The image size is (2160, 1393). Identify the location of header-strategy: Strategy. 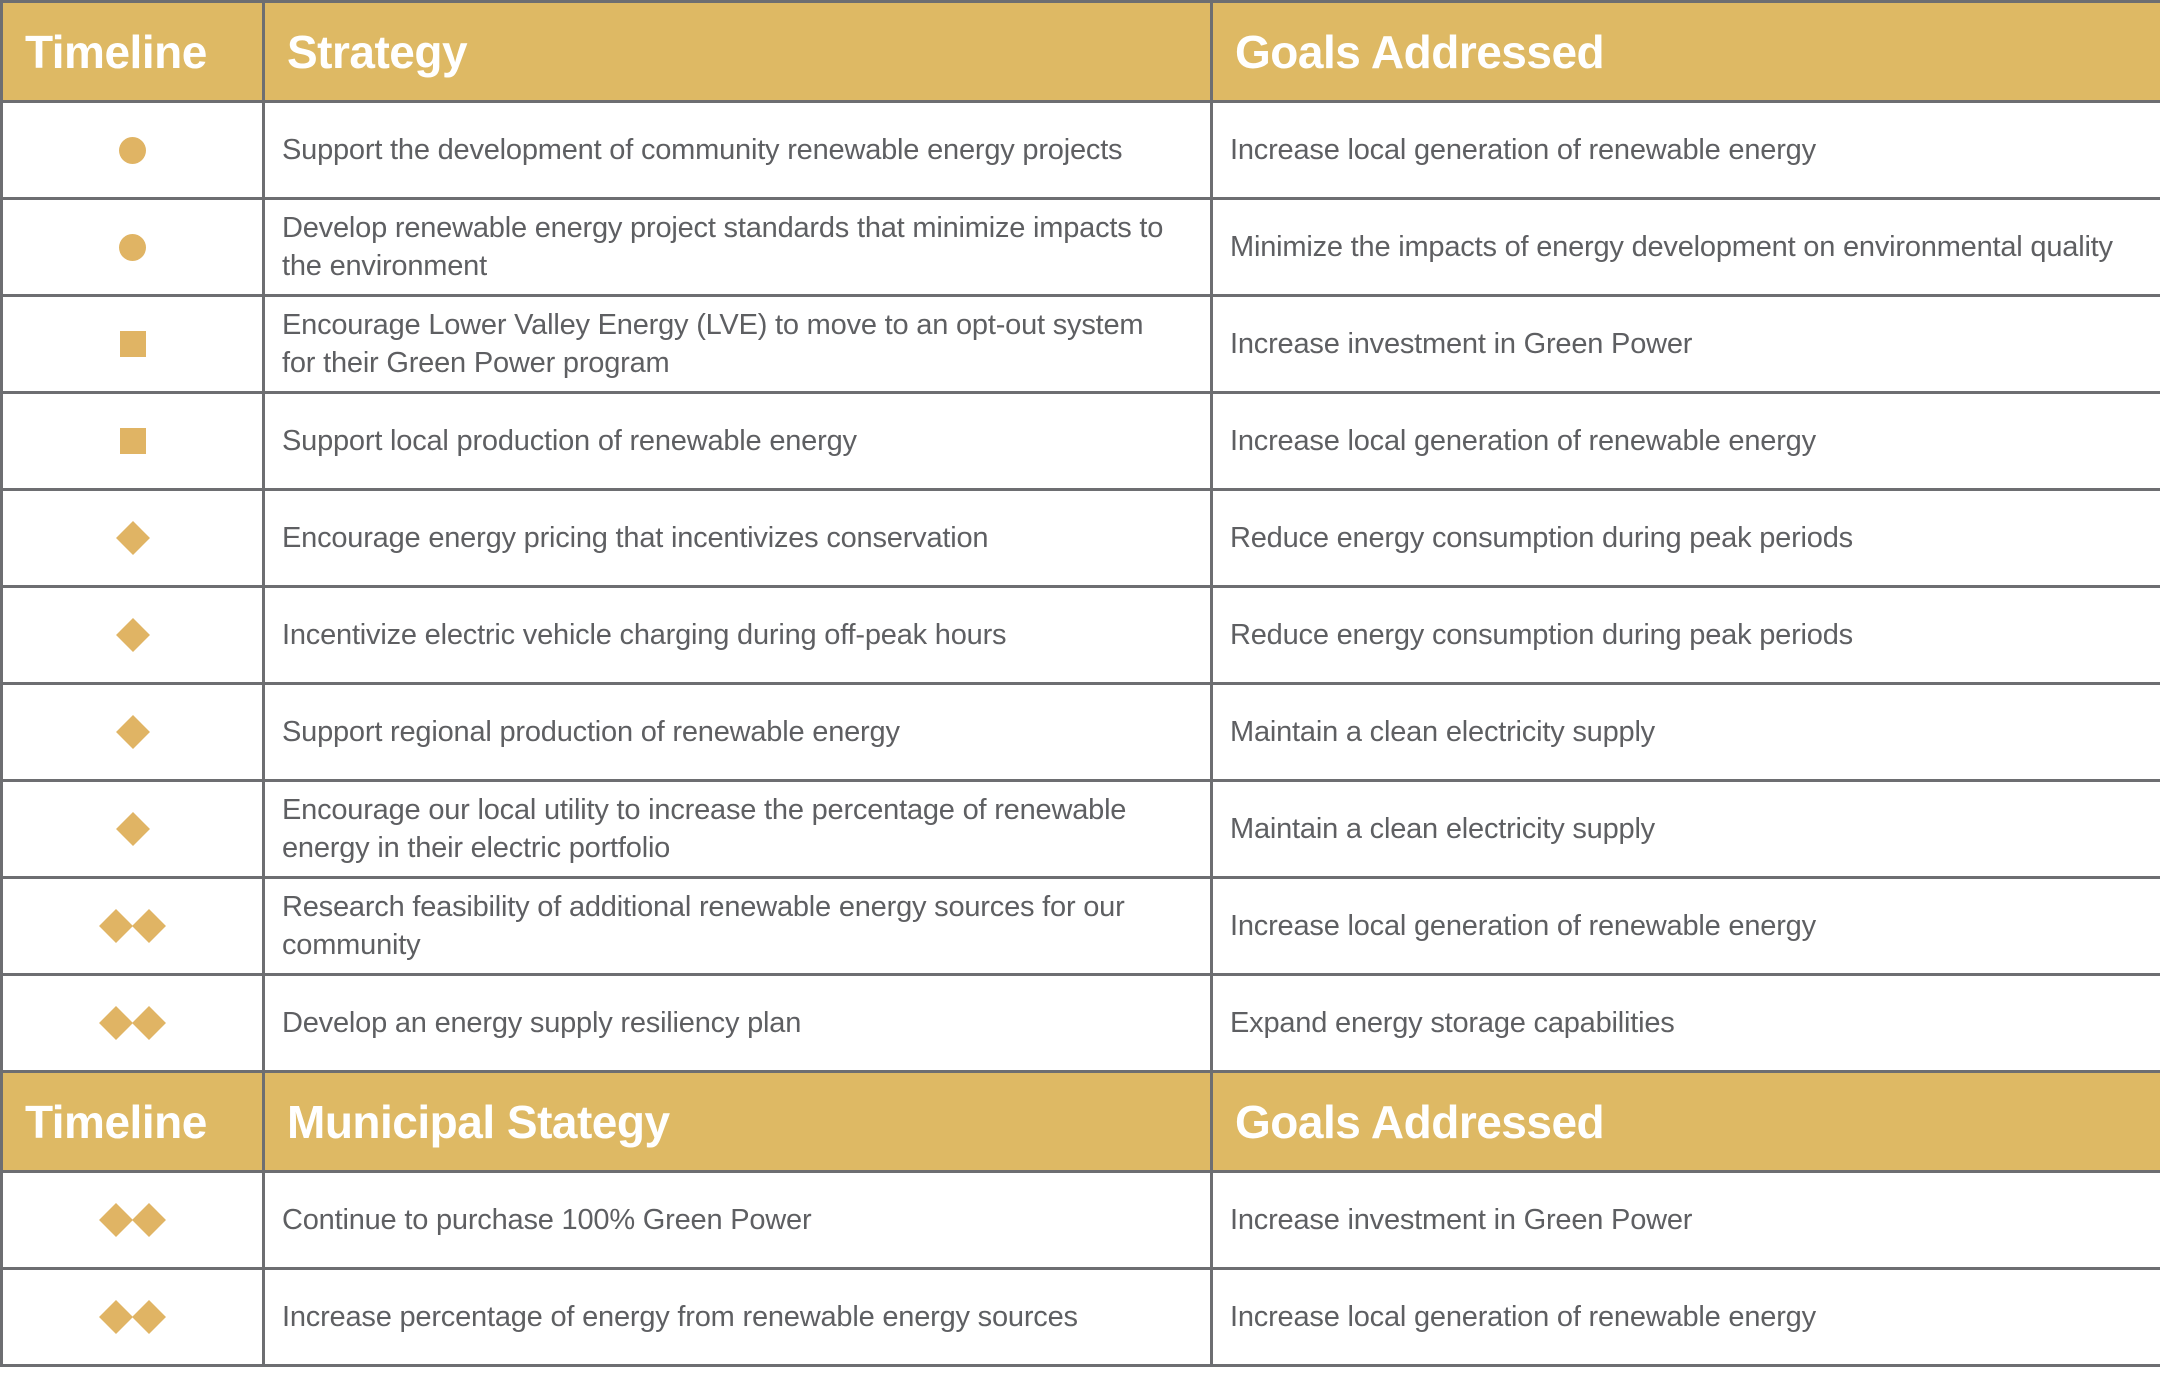
(739, 53).